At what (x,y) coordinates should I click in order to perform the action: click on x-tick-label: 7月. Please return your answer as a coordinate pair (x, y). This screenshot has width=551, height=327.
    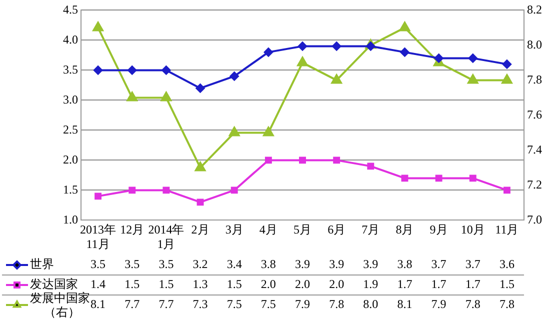
    Looking at the image, I should click on (371, 229).